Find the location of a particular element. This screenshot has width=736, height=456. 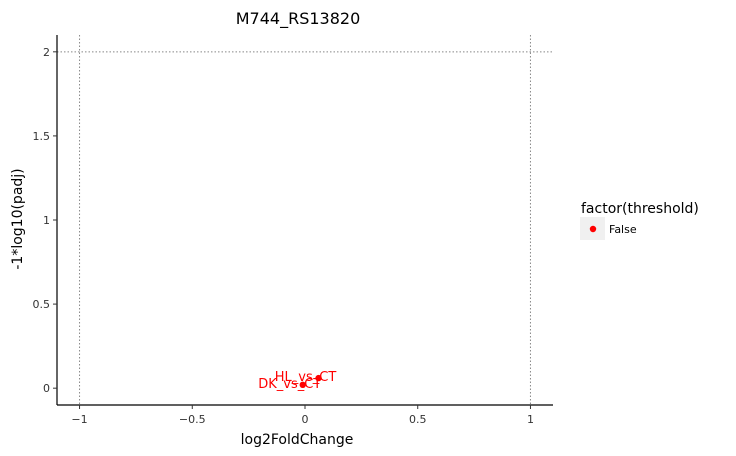

y-tick-label: 1 is located at coordinates (46, 220).